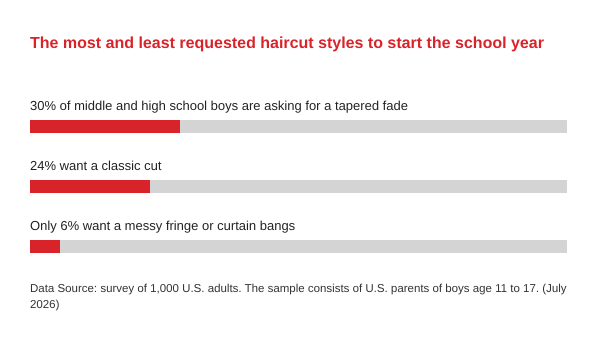  What do you see at coordinates (287, 43) in the screenshot?
I see `text: The most and least requested haircut styles to start the school year` at bounding box center [287, 43].